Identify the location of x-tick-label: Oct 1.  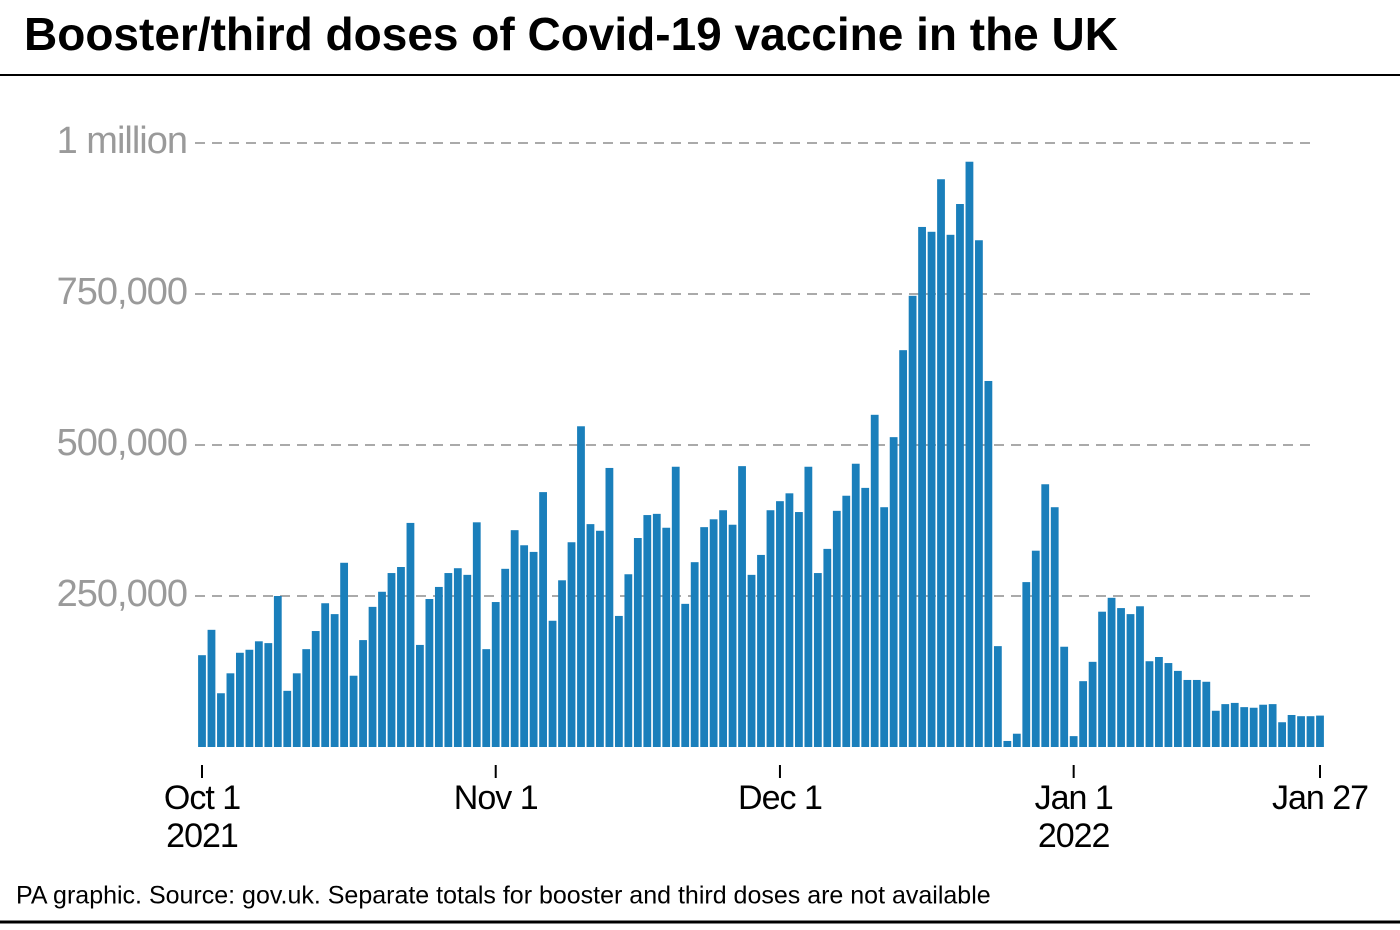
(202, 798).